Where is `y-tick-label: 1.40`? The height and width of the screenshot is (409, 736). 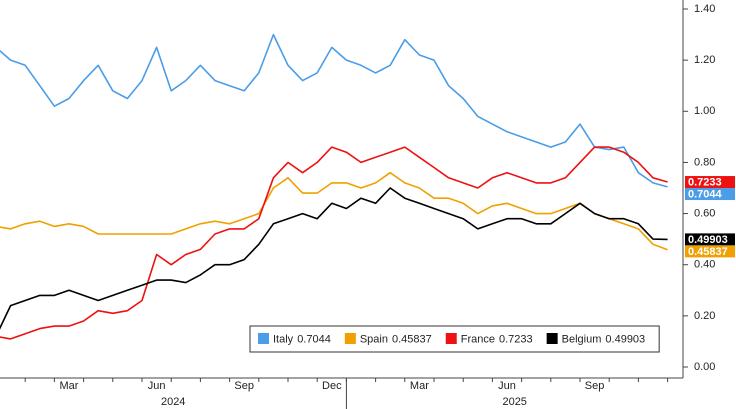 y-tick-label: 1.40 is located at coordinates (704, 9).